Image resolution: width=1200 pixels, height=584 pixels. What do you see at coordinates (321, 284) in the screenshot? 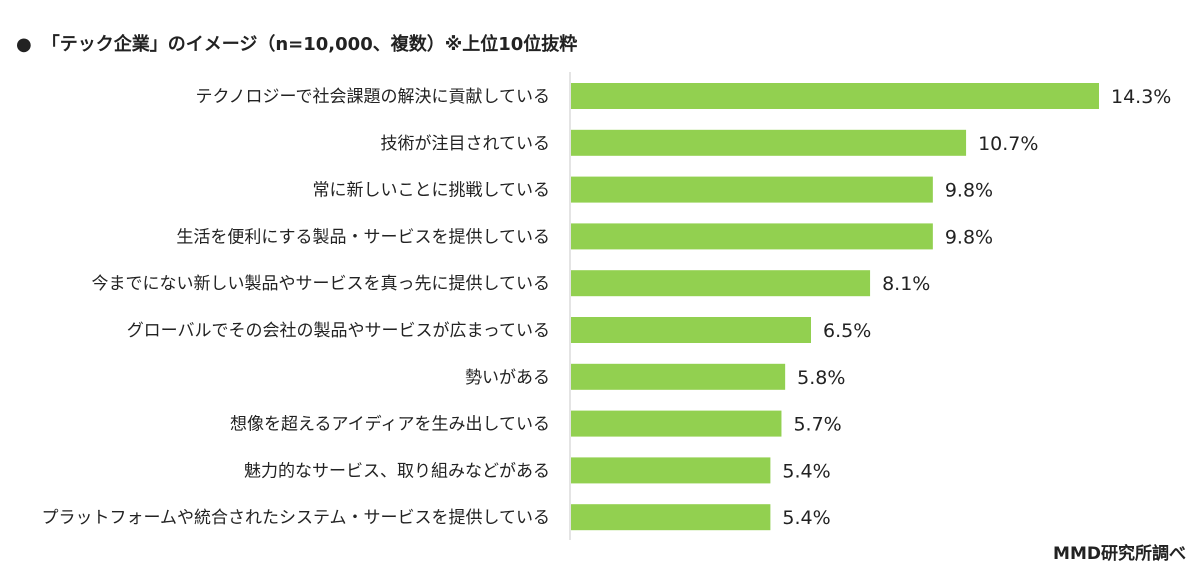
I see `category-label: 今までにない新しい製品やサービスを真っ先に提供している` at bounding box center [321, 284].